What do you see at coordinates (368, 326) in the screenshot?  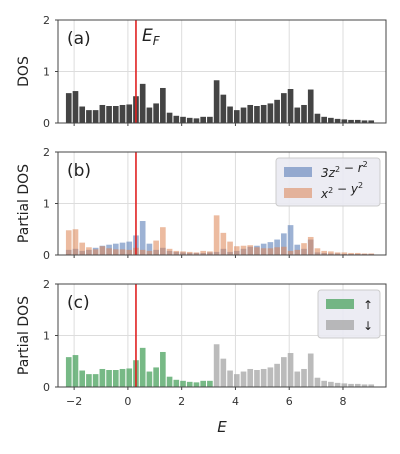 I see `legend-label: ↓` at bounding box center [368, 326].